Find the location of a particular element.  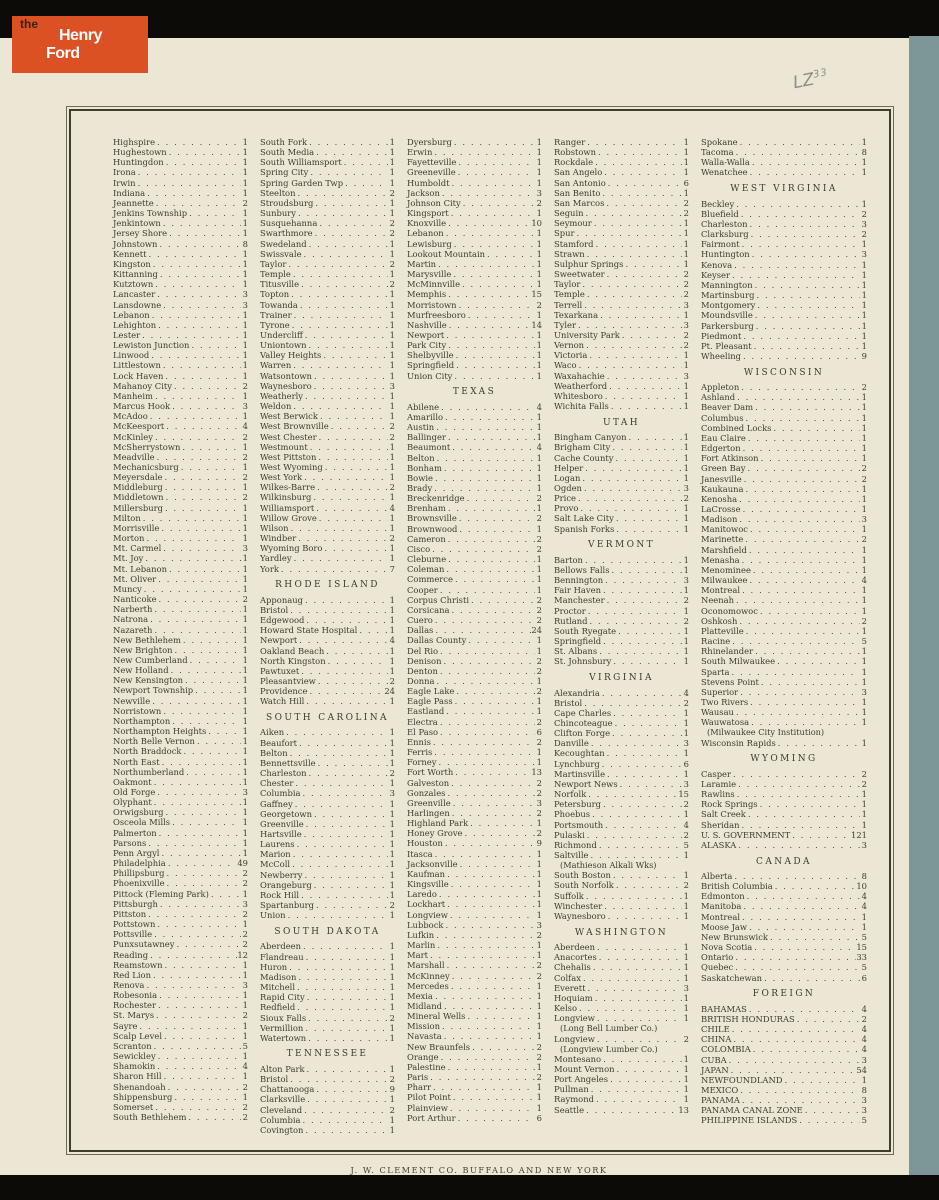

list-entry: Springfield1 is located at coordinates (474, 365).